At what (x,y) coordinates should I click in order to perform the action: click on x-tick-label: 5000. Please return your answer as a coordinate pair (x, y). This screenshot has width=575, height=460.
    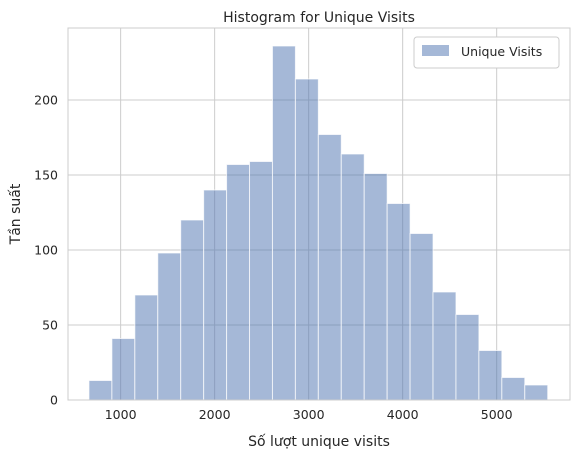
    Looking at the image, I should click on (497, 414).